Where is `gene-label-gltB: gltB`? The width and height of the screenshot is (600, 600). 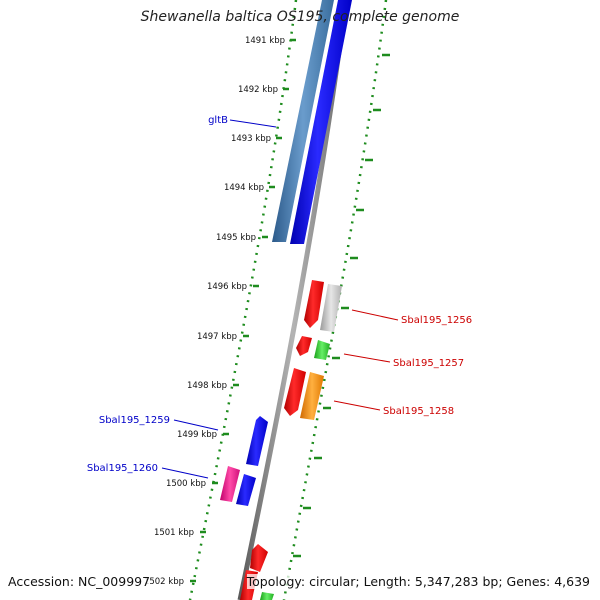
gene-label-gltB: gltB is located at coordinates (218, 120).